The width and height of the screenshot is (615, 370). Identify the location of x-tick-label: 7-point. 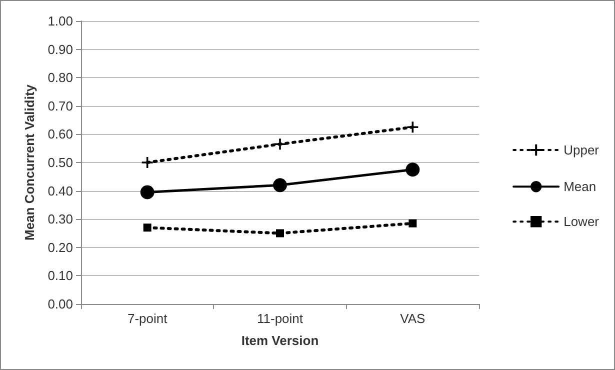
(147, 318).